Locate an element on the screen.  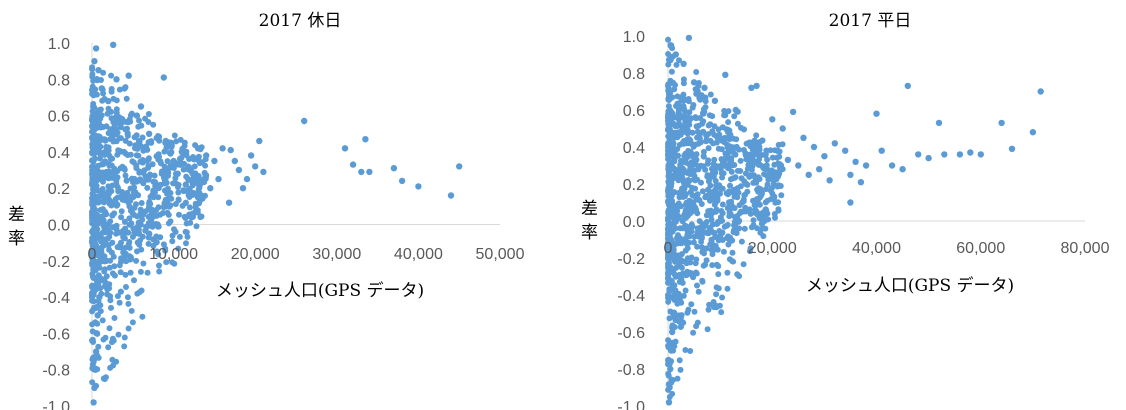
x-tick-label: 40,000 is located at coordinates (418, 254).